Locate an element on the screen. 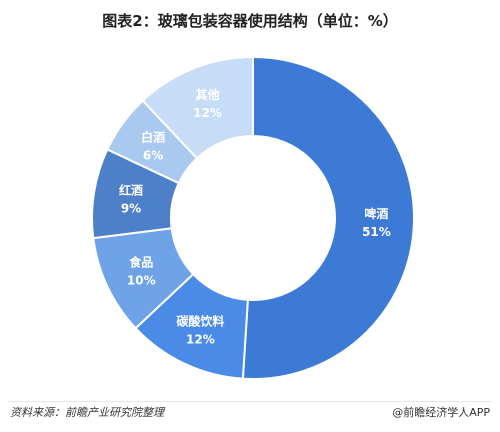 This screenshot has height=432, width=500. slice-value-label: 6% is located at coordinates (153, 155).